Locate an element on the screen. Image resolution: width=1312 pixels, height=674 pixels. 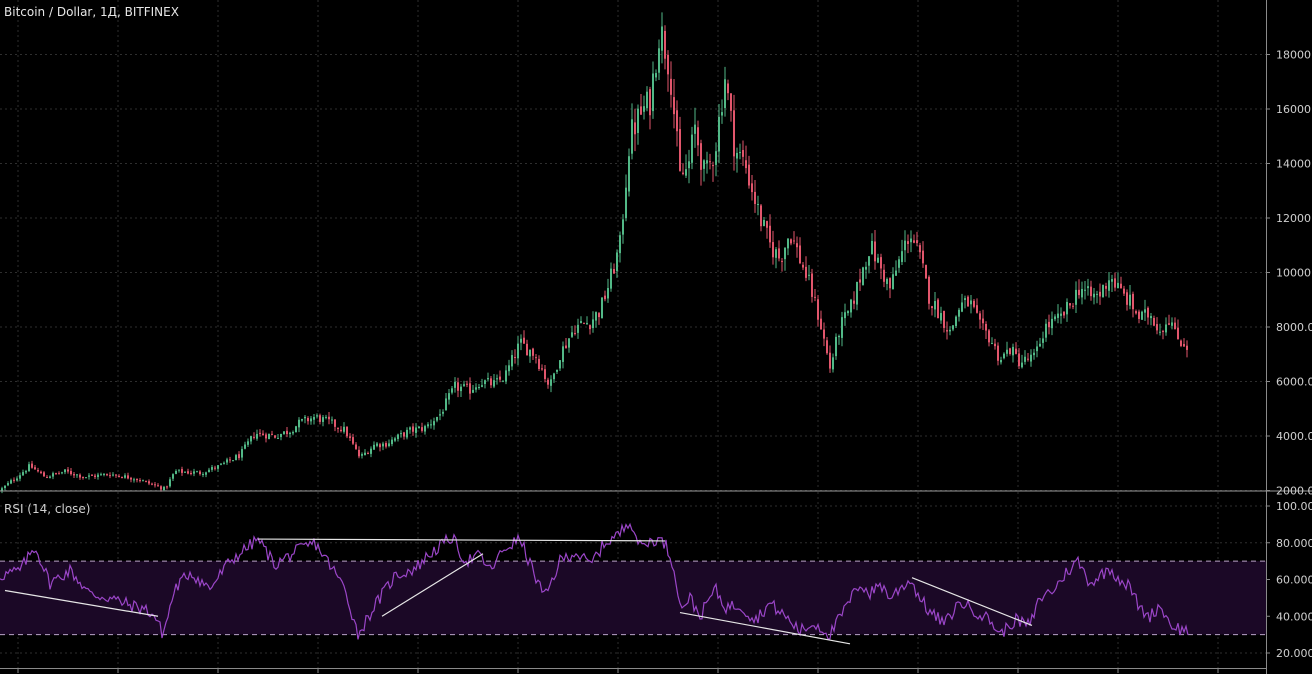
price-tick-label-0: 2000.0 is located at coordinates (1294, 491).